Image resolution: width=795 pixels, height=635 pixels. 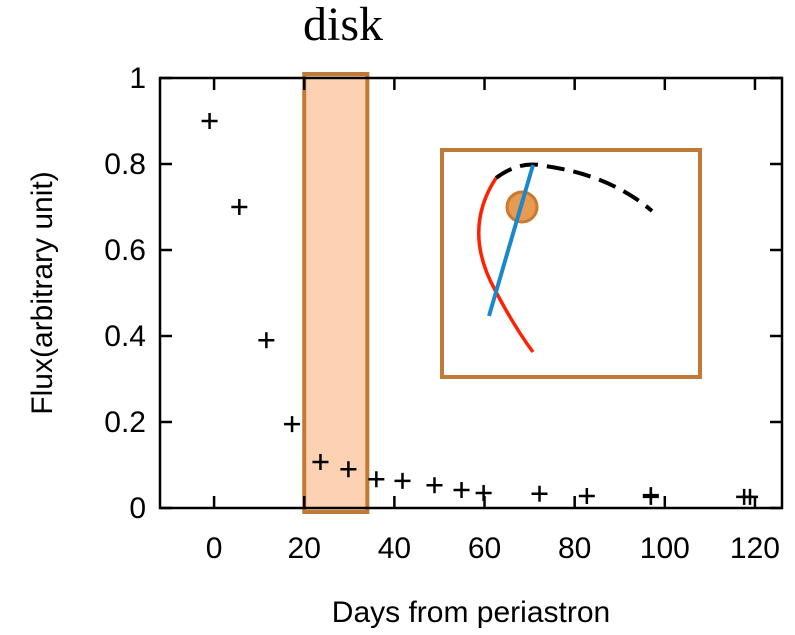 I want to click on disk-line, so click(x=511, y=240).